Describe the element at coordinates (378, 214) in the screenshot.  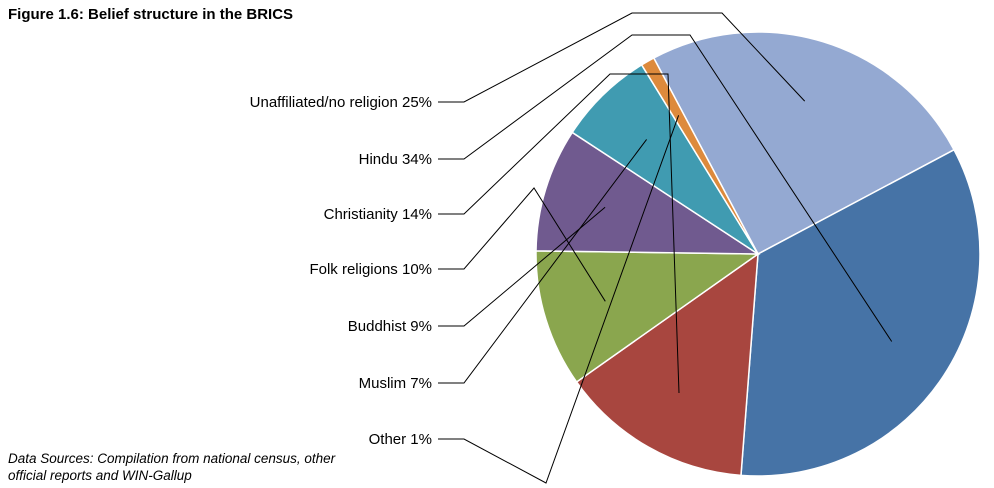
I see `slice-label-christianity: Christianity 14%` at that location.